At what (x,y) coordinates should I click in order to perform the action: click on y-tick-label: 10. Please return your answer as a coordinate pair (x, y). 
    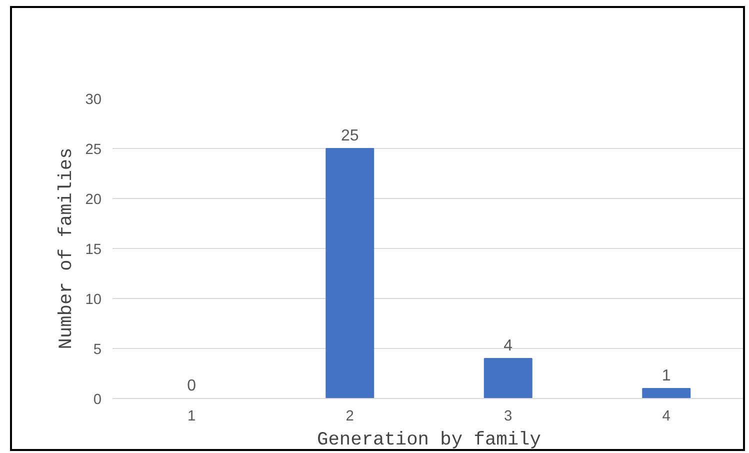
    Looking at the image, I should click on (93, 300).